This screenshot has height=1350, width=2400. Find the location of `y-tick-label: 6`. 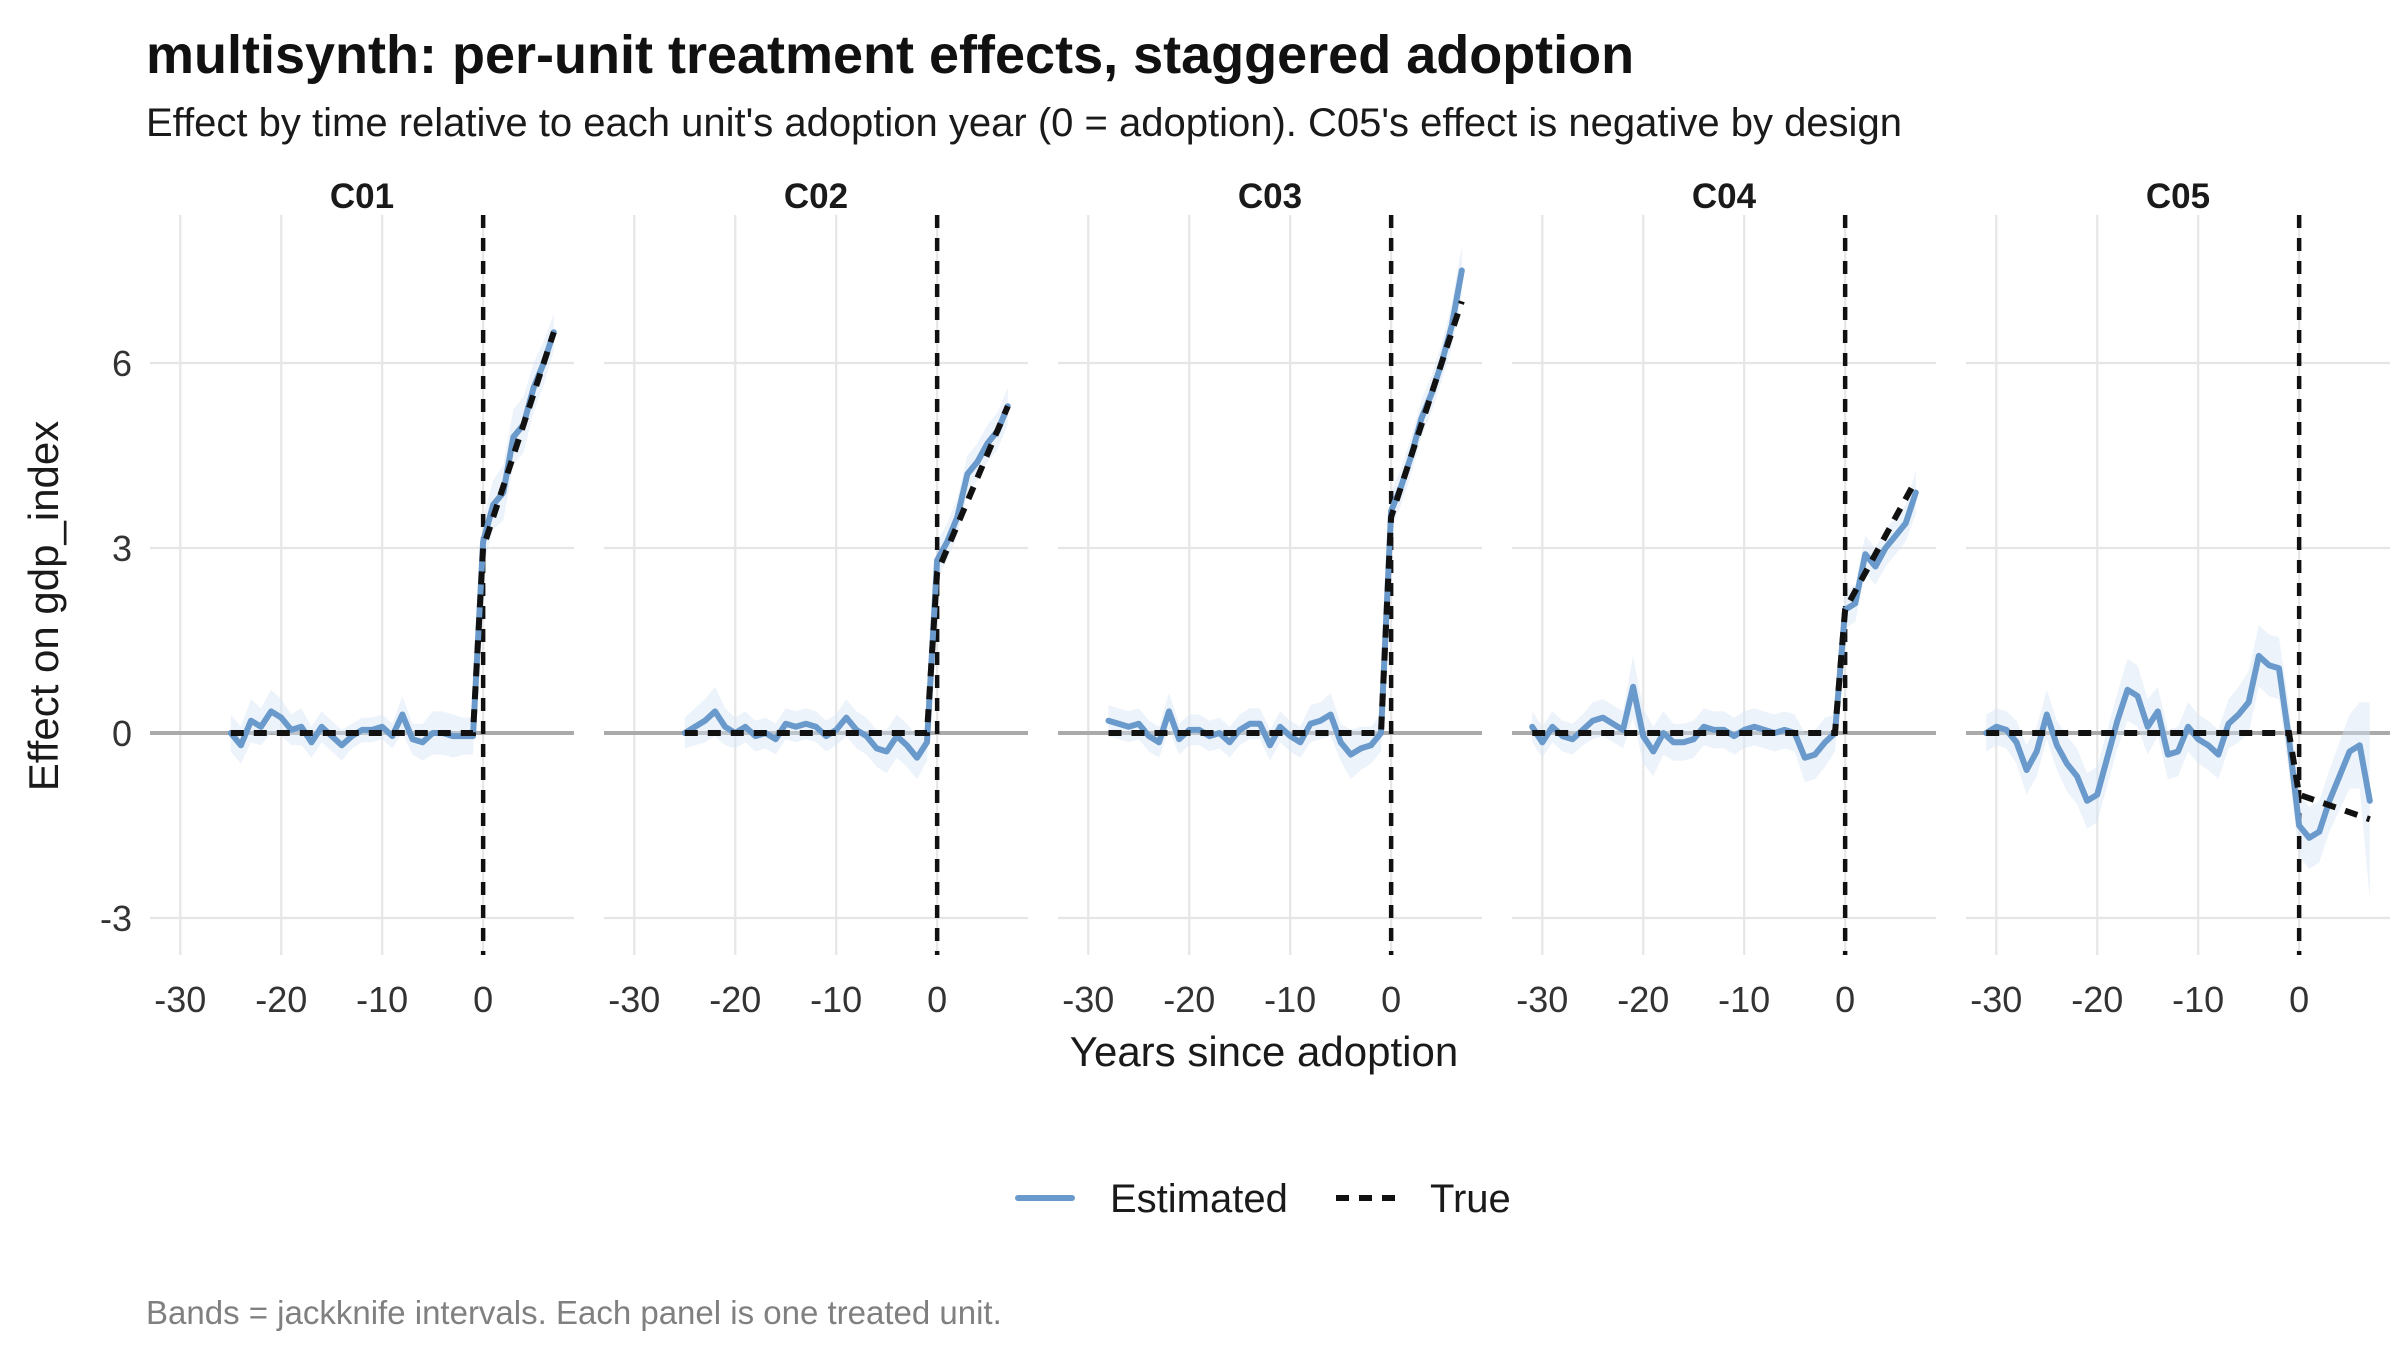

y-tick-label: 6 is located at coordinates (122, 363).